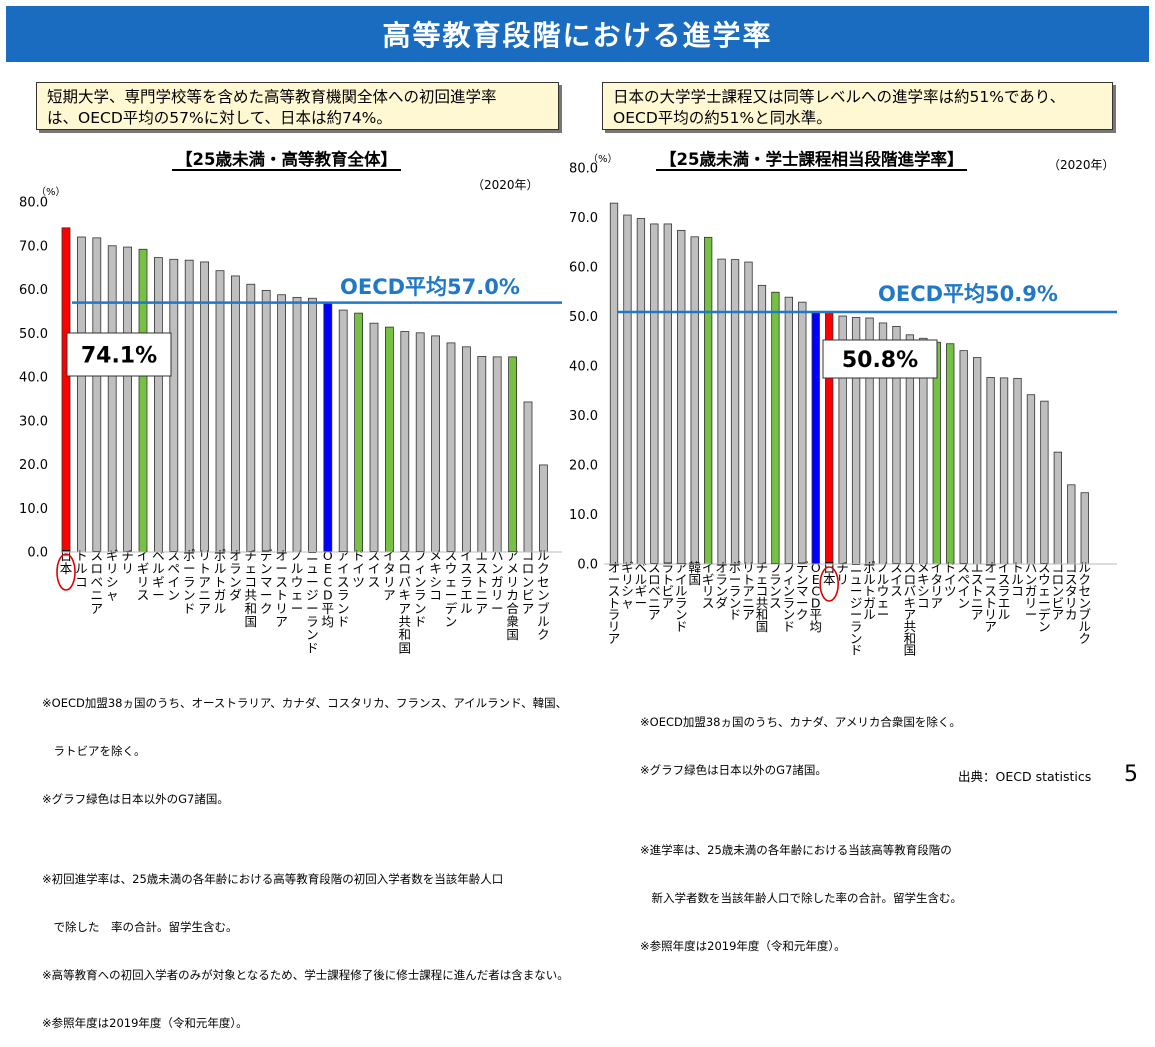 The image size is (1155, 1047). Describe the element at coordinates (1025, 776) in the screenshot. I see `source-credit: 出典：OECD statistics` at that location.